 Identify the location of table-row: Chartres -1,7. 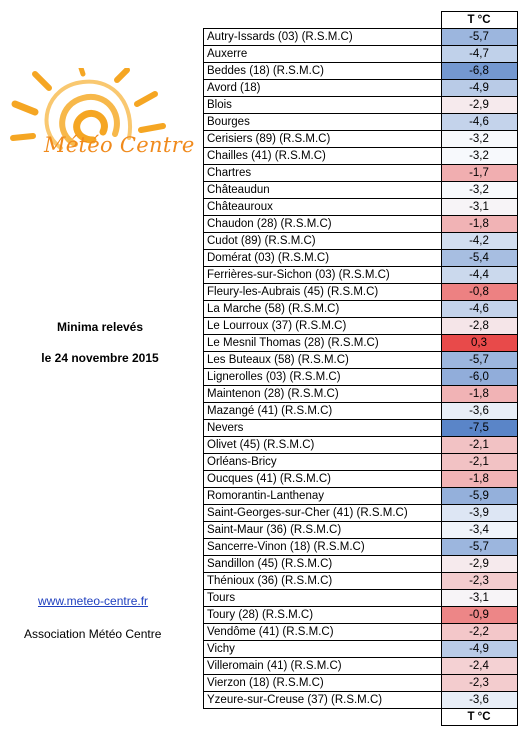
(360, 173).